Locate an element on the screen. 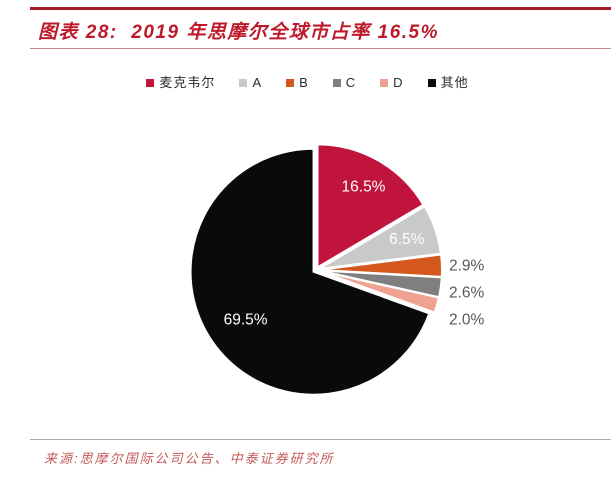  legend: 麦克韦尔 A B C D 其他 is located at coordinates (307, 83).